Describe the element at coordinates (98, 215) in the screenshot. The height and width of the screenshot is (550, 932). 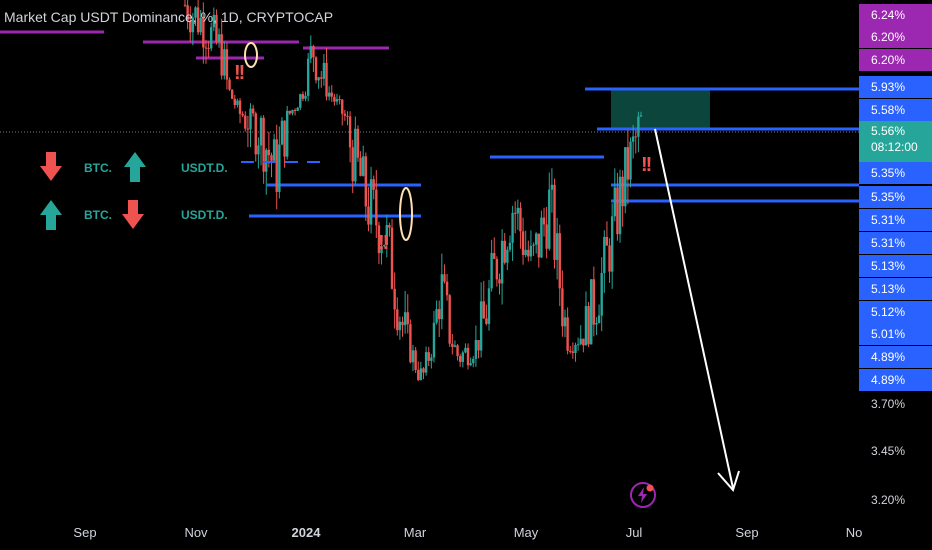
I see `legend-btc-label: BTC.` at that location.